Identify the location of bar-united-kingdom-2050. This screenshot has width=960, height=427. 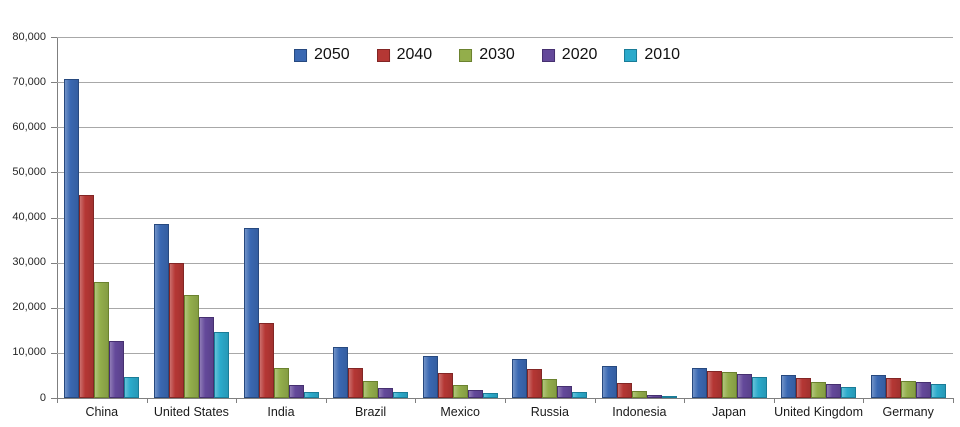
(789, 386).